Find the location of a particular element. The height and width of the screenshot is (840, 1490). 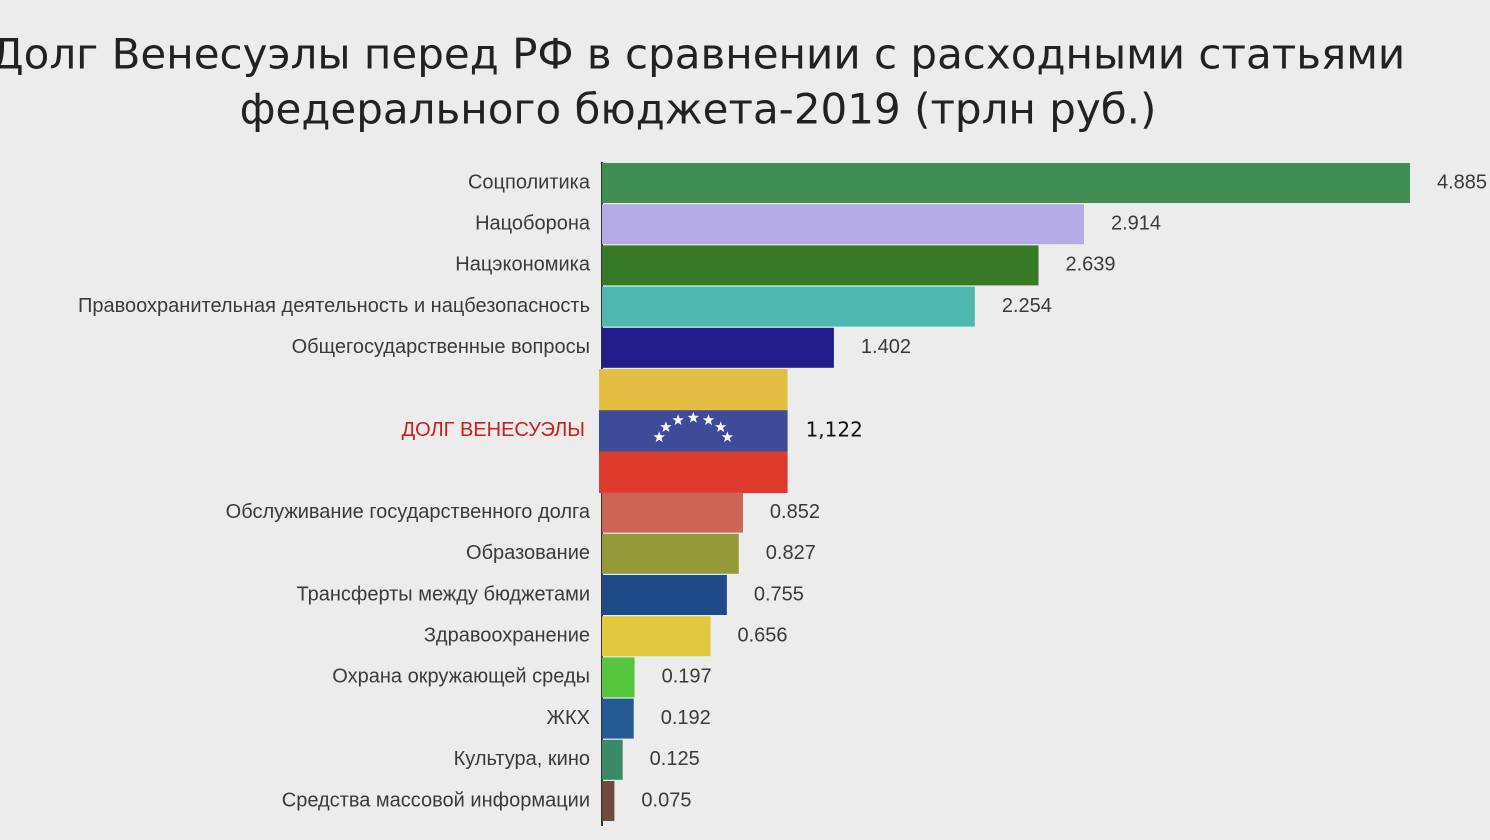

category-label: Охрана окружающей среды is located at coordinates (461, 677).